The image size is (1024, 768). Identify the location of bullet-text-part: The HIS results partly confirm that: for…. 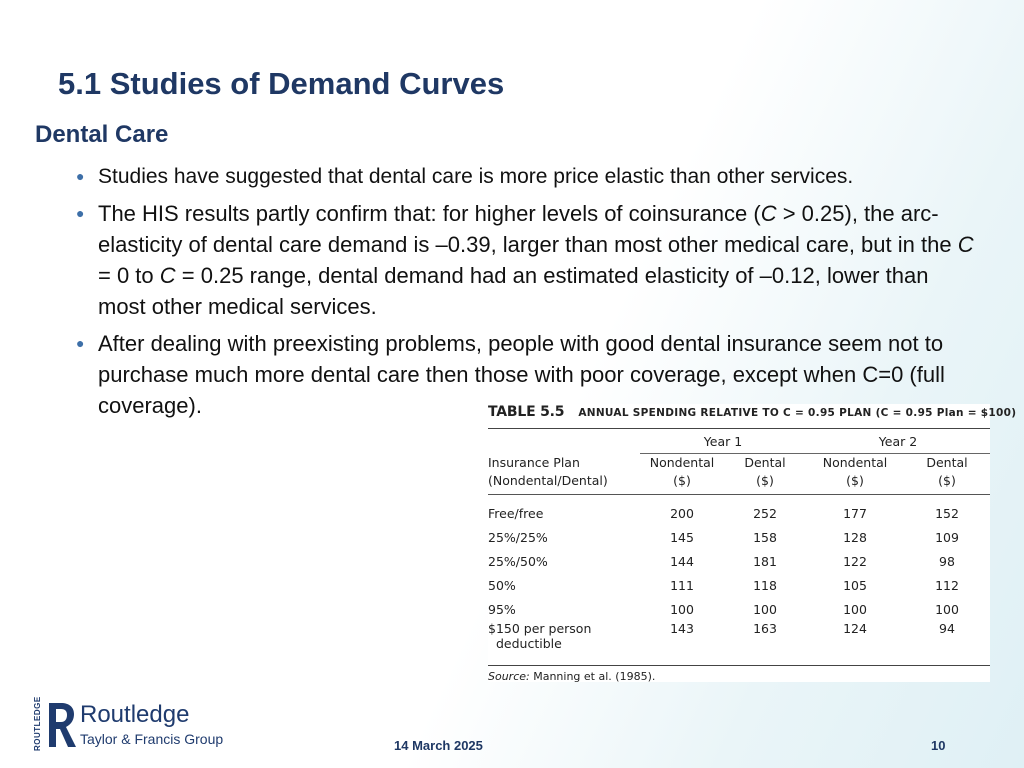
(429, 213).